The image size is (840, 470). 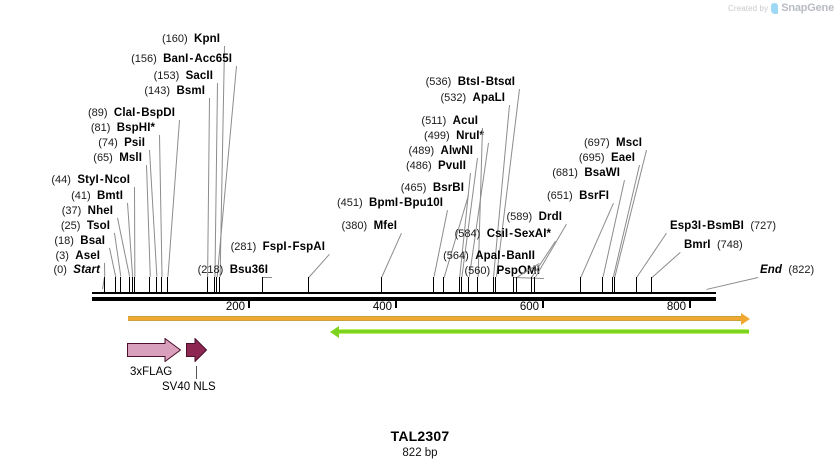 I want to click on restriction-site-label: (218) Bsu36I, so click(x=233, y=270).